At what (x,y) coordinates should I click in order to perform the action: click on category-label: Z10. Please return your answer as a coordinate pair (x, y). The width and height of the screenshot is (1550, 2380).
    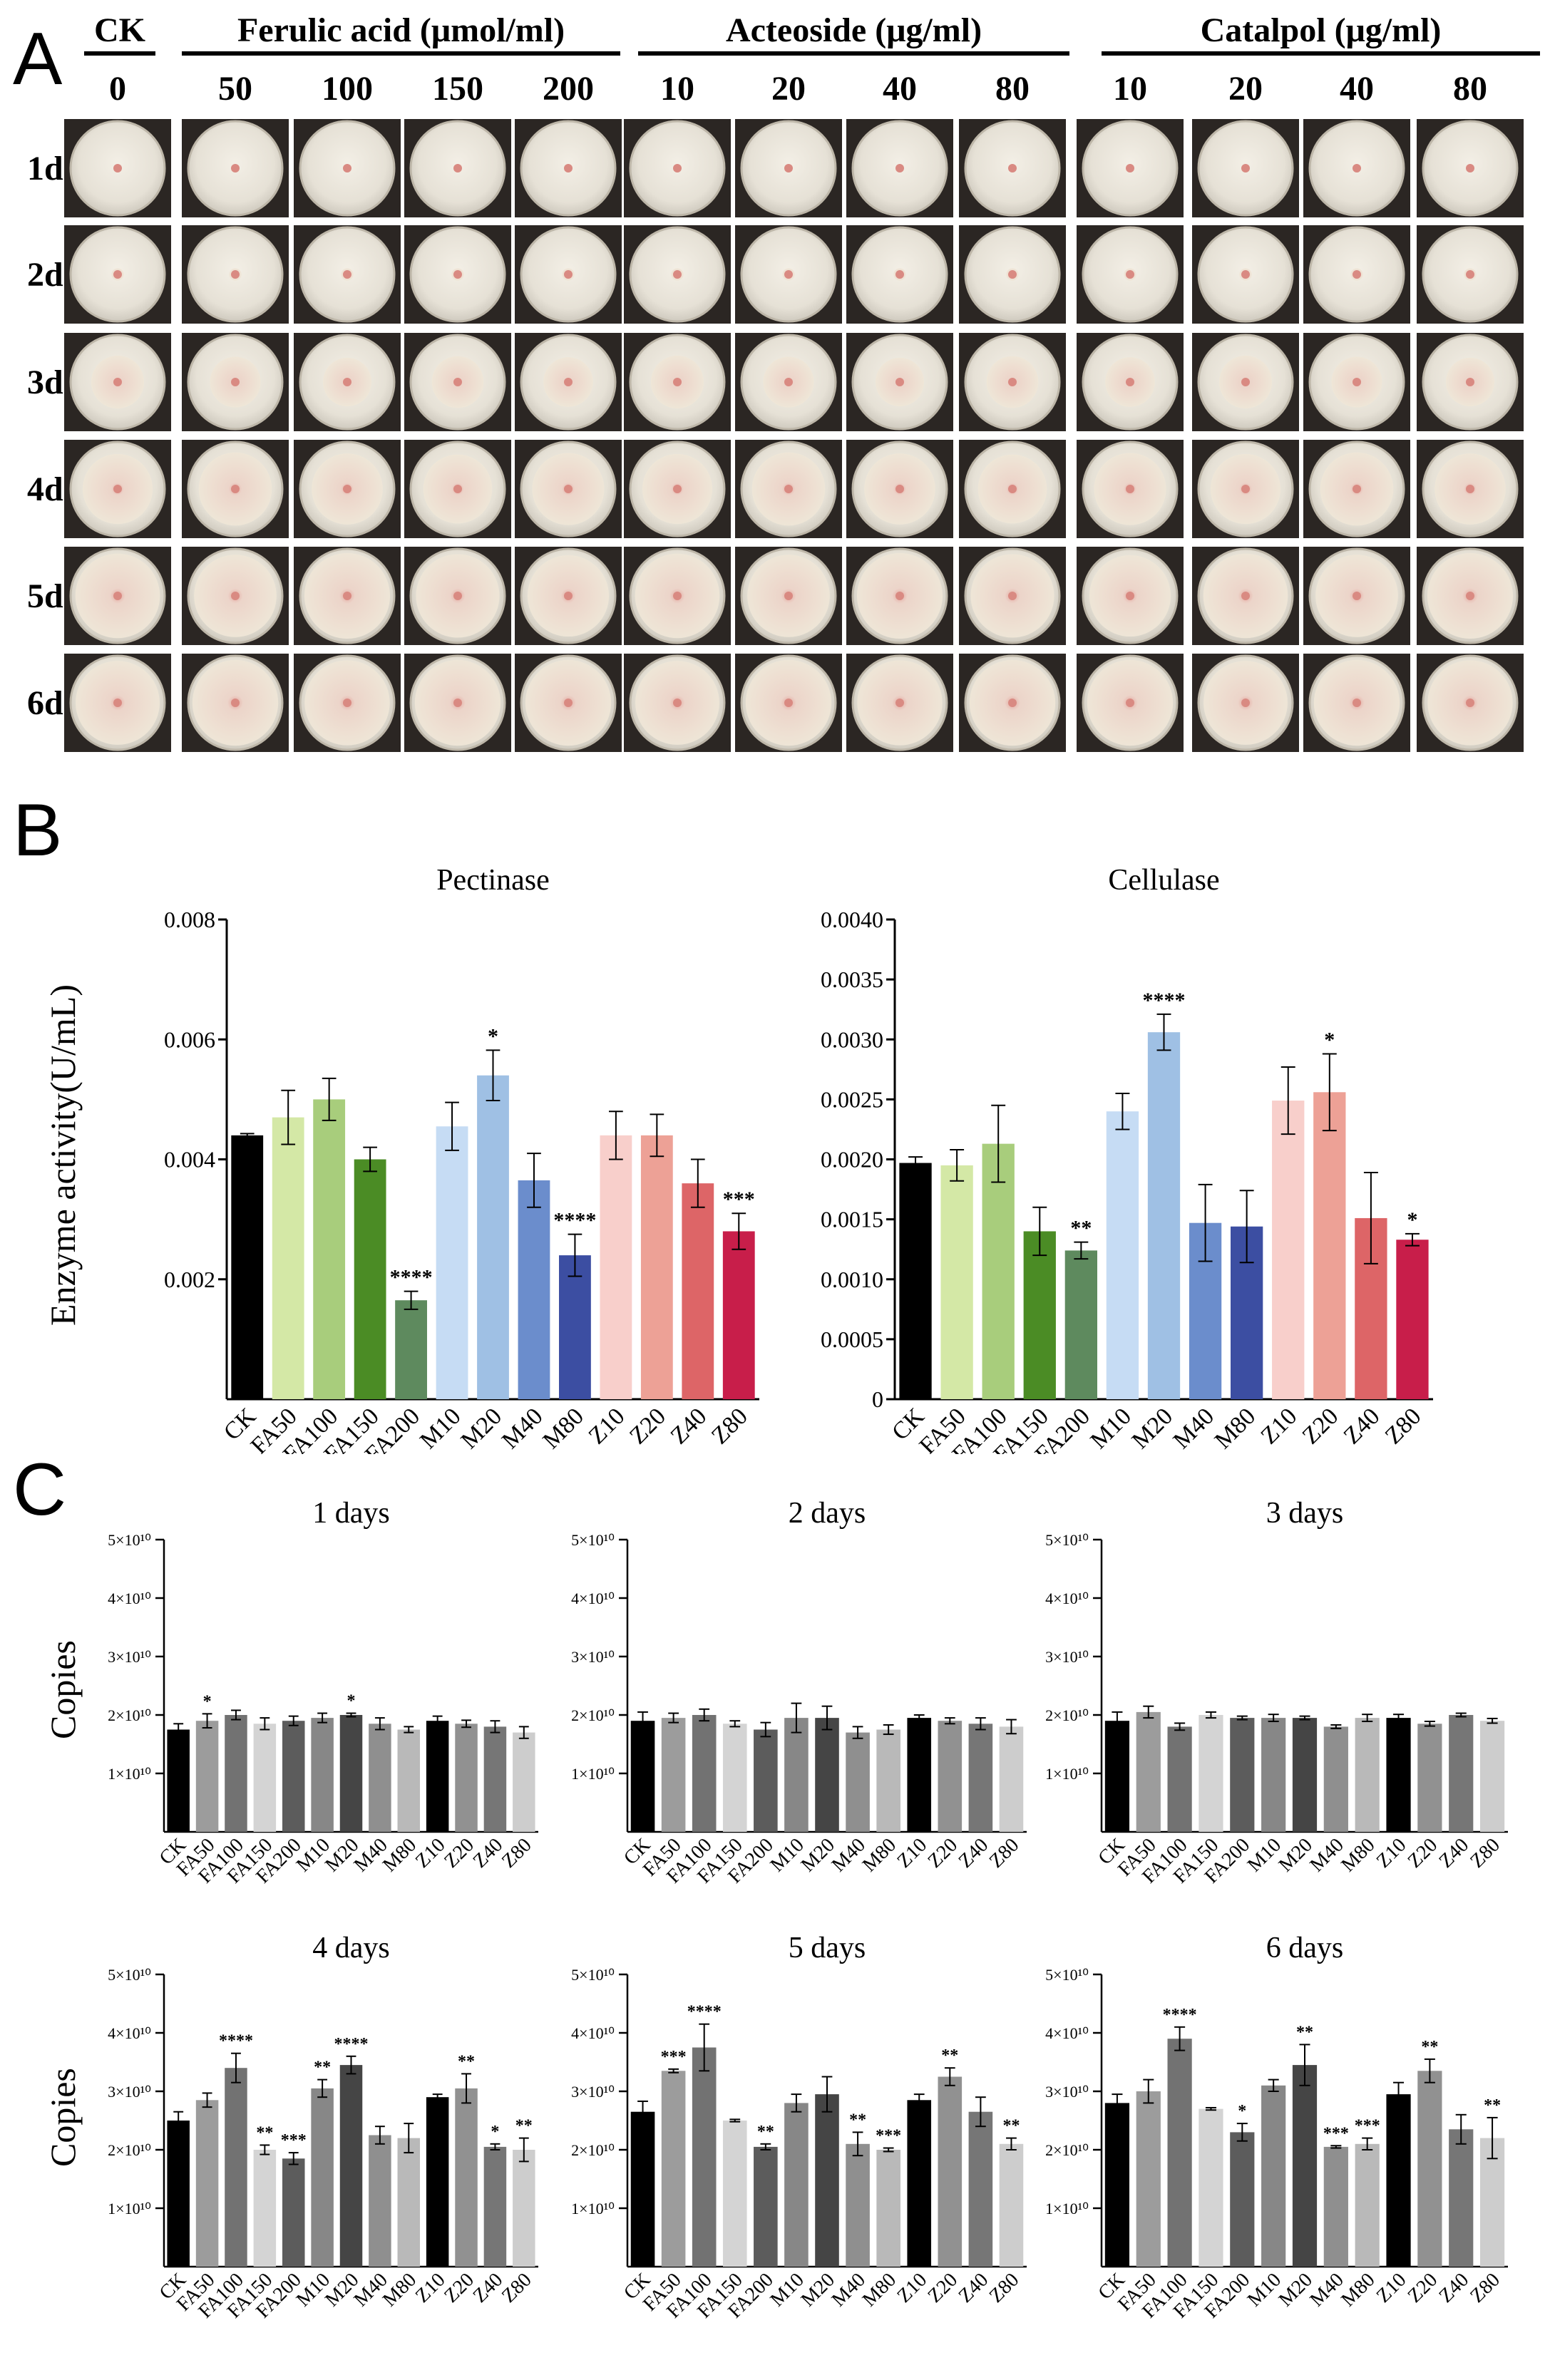
    Looking at the image, I should click on (1391, 2288).